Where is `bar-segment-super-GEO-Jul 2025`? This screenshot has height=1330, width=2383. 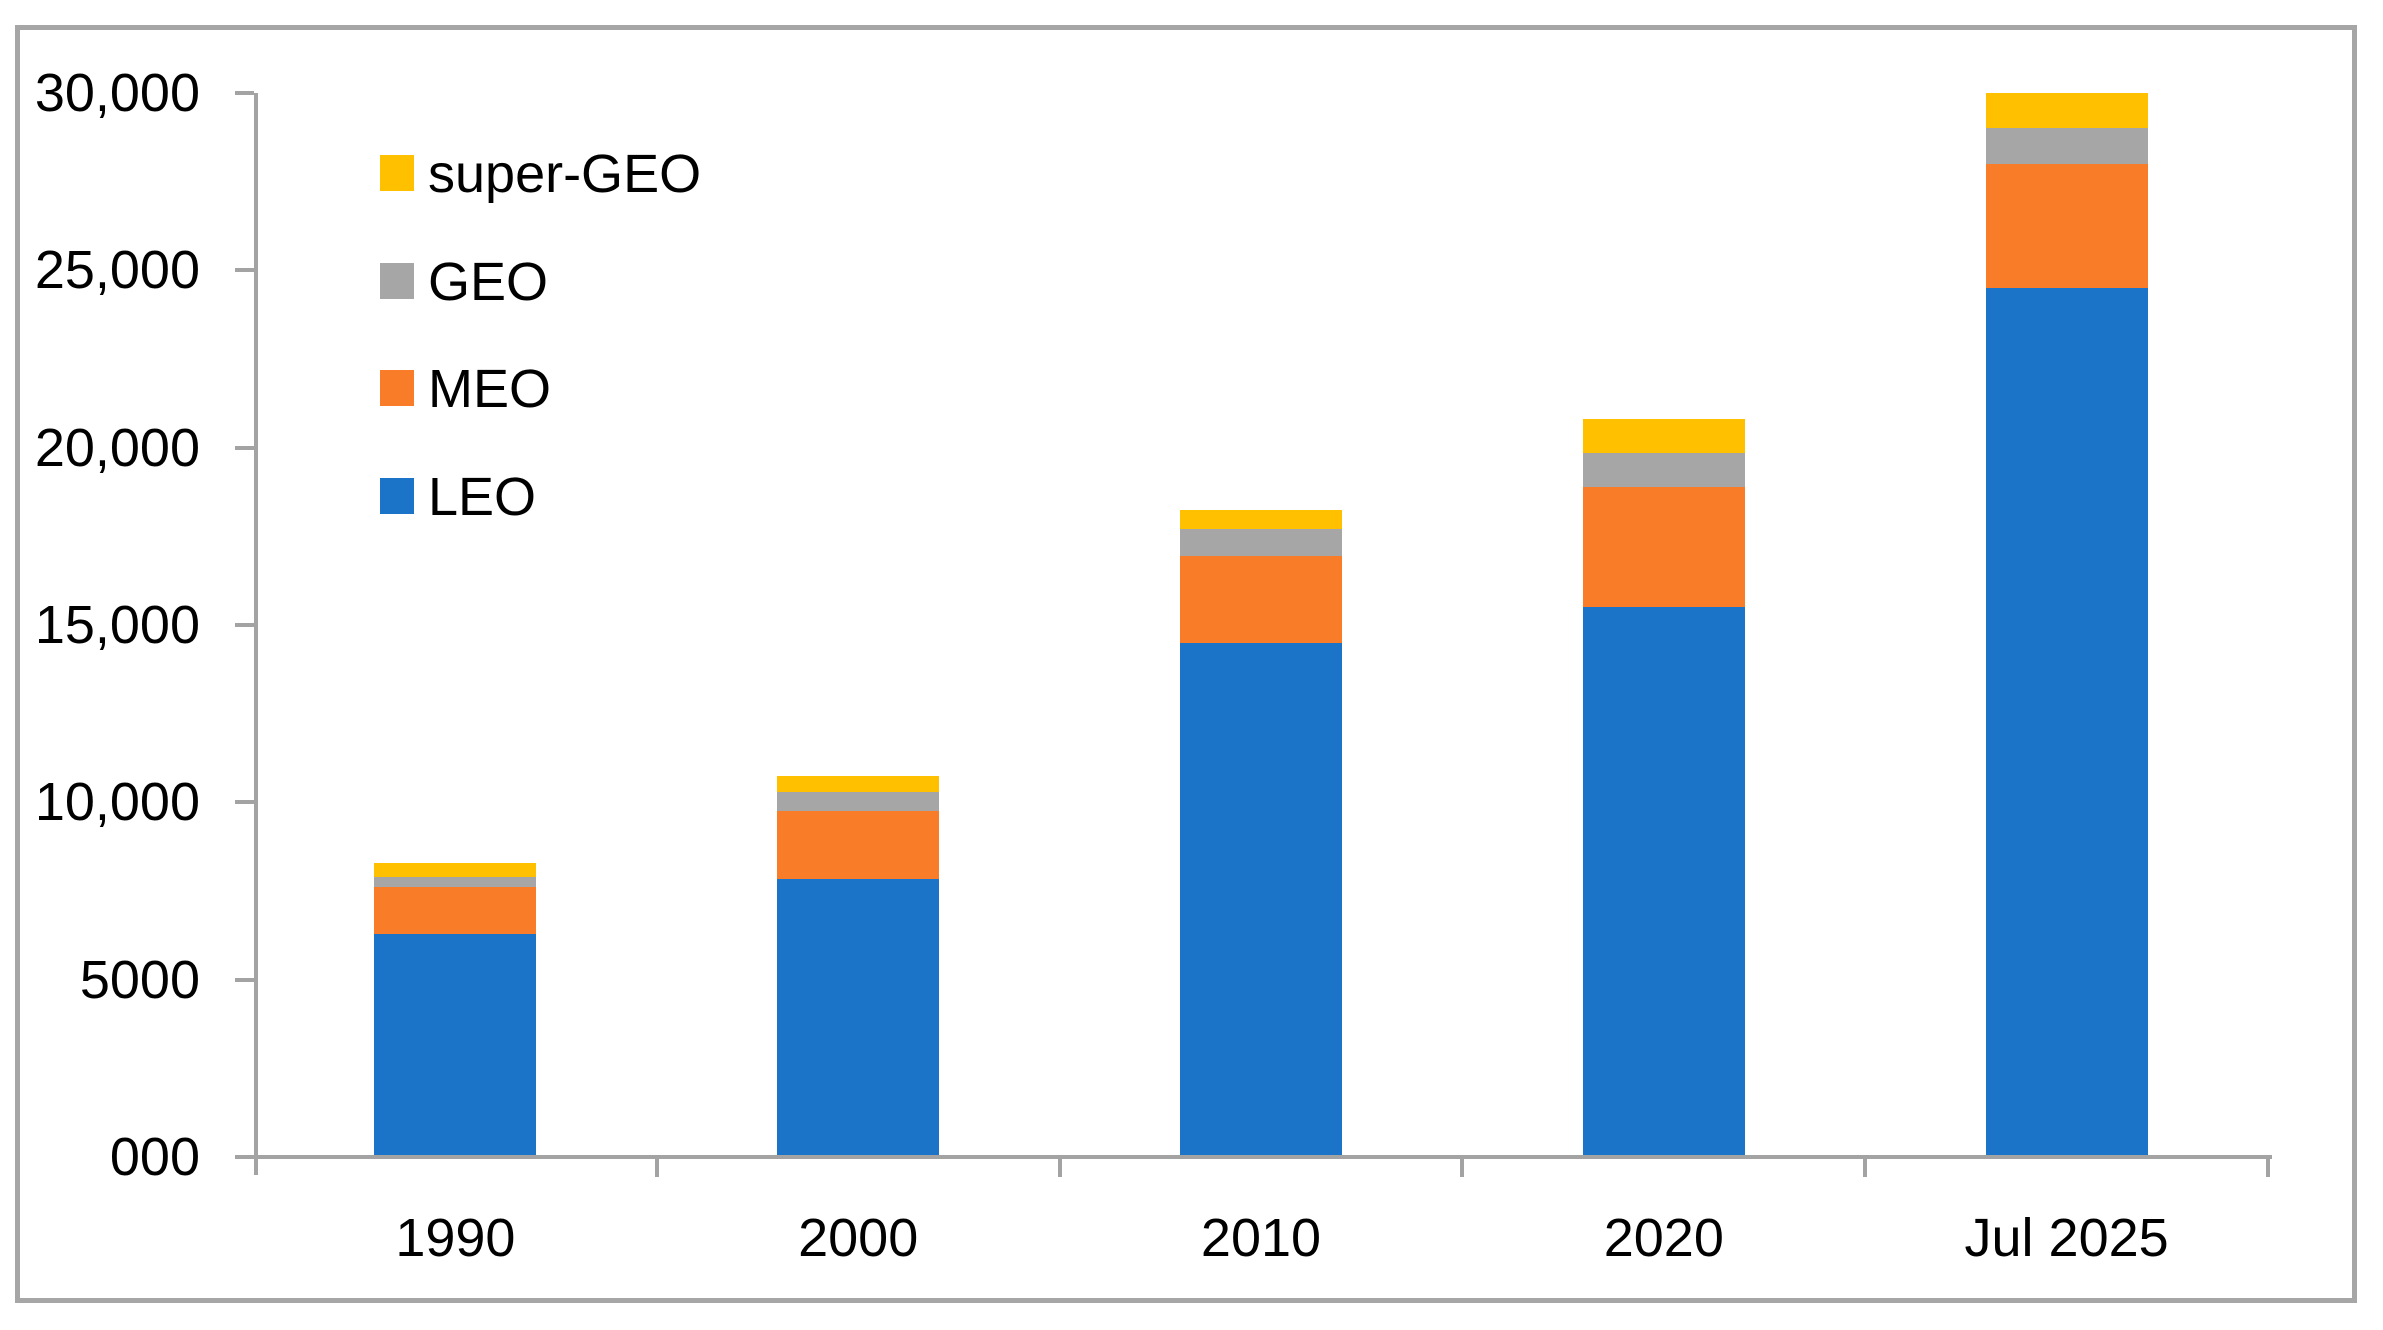
bar-segment-super-GEO-Jul 2025 is located at coordinates (2066, 111).